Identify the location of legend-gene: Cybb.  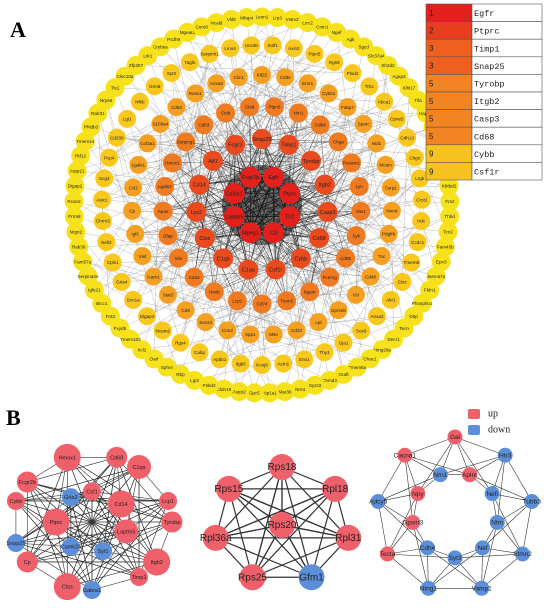
(484, 155).